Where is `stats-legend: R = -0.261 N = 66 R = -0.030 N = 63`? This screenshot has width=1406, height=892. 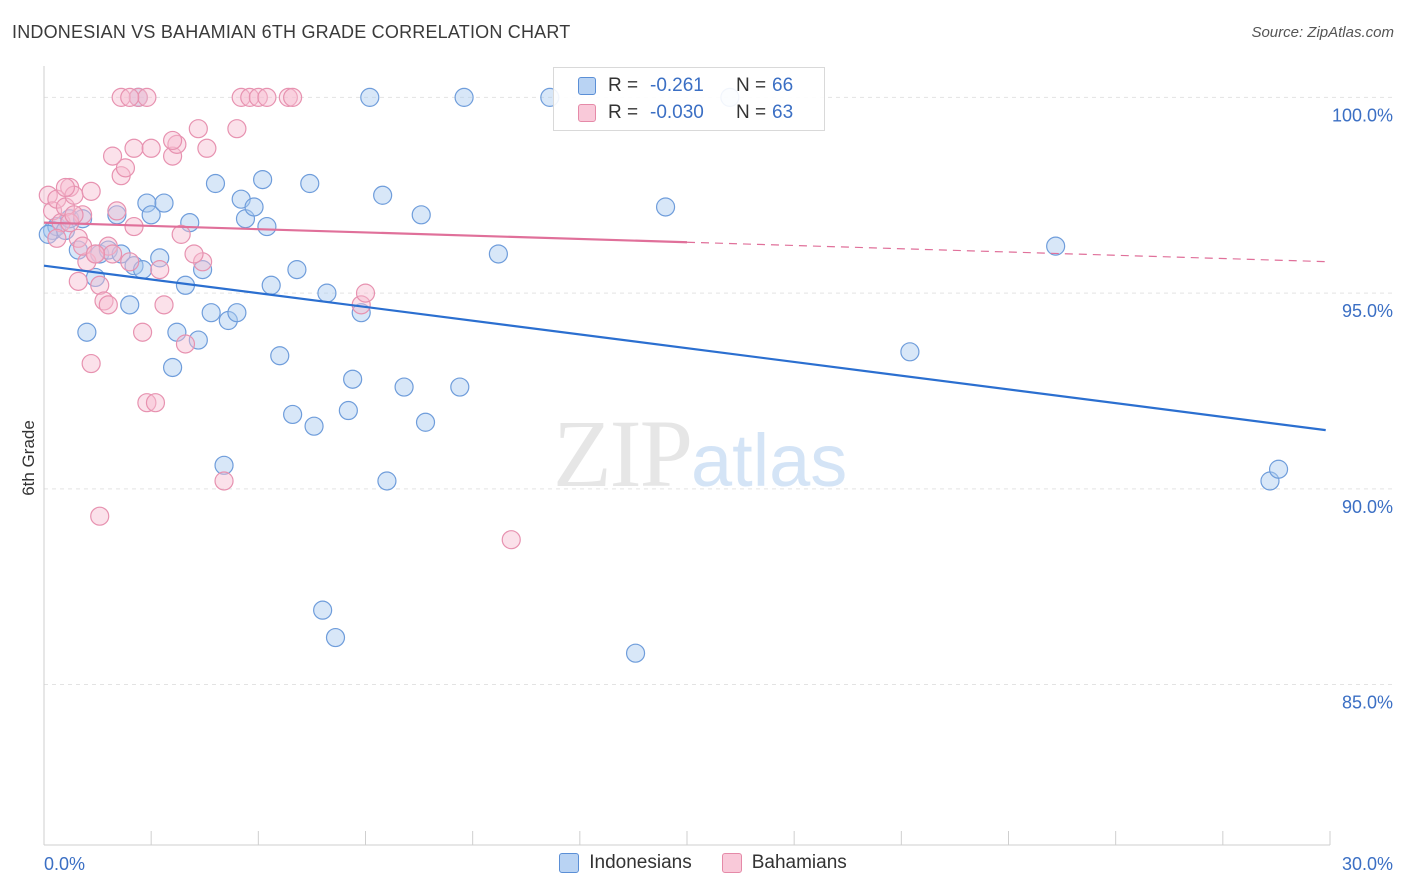
stats-legend: R = -0.261 N = 66 R = -0.030 N = 63 is located at coordinates (689, 99).